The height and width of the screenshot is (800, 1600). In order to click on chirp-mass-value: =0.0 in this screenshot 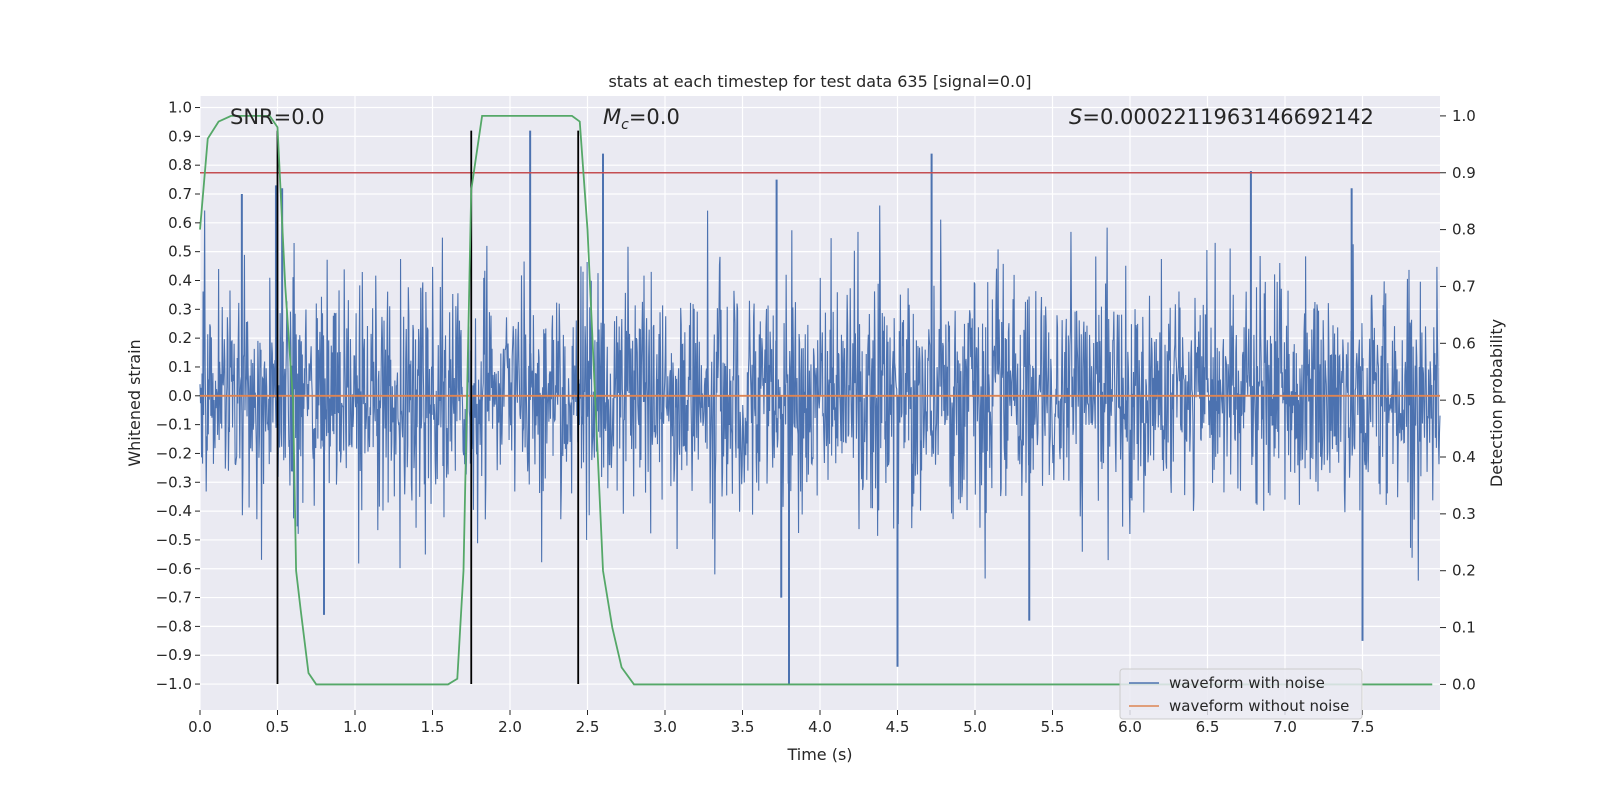, I will do `click(654, 117)`.